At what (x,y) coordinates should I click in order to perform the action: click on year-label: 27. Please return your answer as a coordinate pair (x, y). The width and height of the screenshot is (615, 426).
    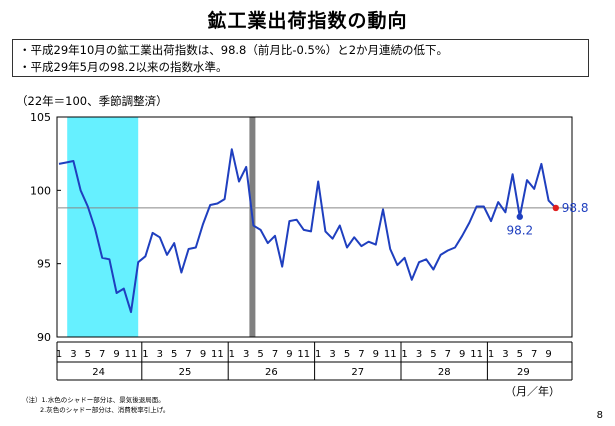
    Looking at the image, I should click on (357, 372).